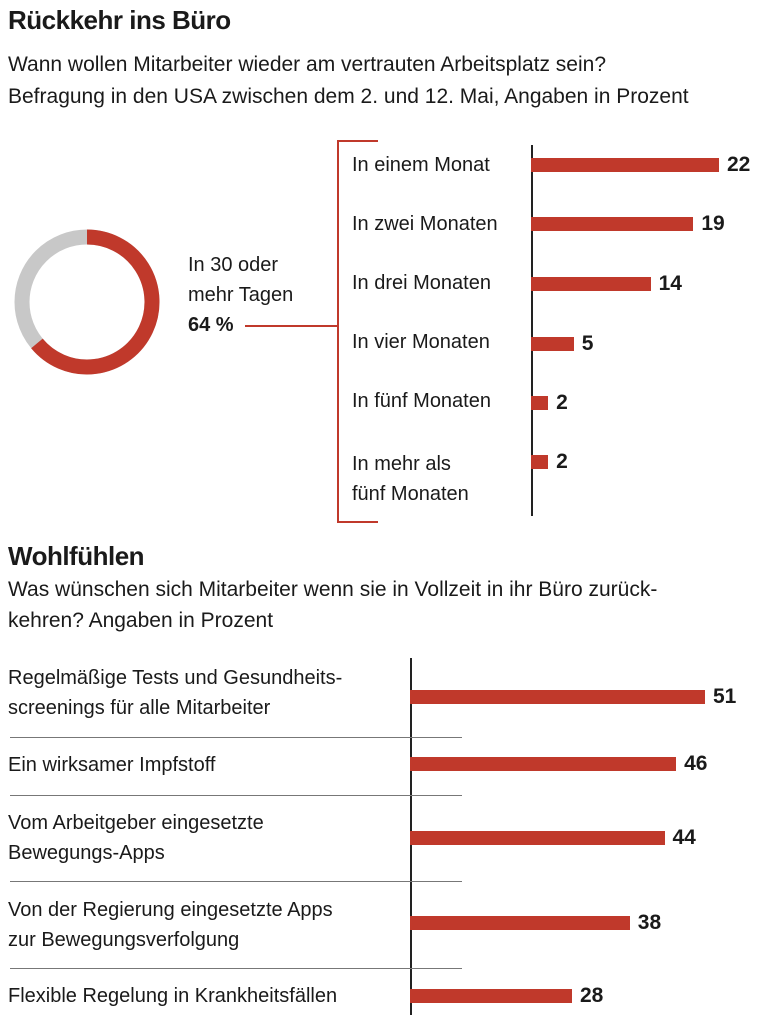  Describe the element at coordinates (421, 342) in the screenshot. I see `category-label: In vier Monaten` at that location.